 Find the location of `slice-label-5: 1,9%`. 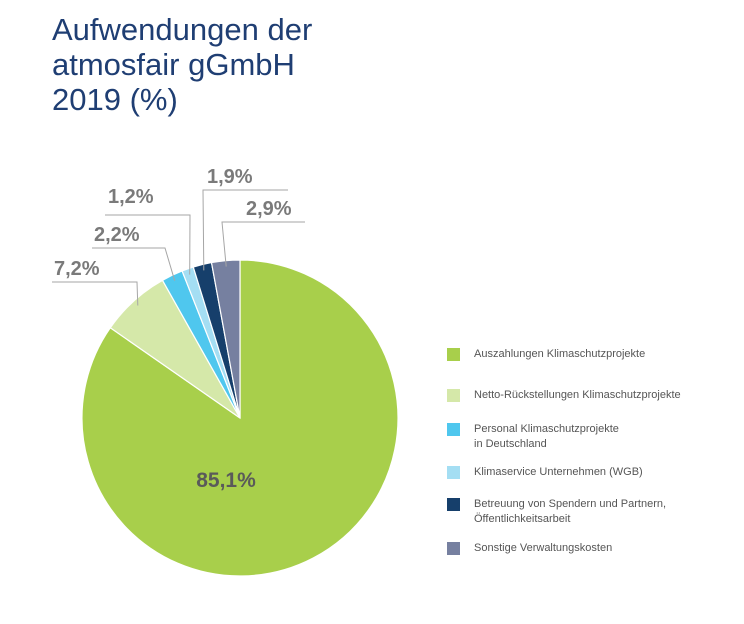

slice-label-5: 1,9% is located at coordinates (230, 177).